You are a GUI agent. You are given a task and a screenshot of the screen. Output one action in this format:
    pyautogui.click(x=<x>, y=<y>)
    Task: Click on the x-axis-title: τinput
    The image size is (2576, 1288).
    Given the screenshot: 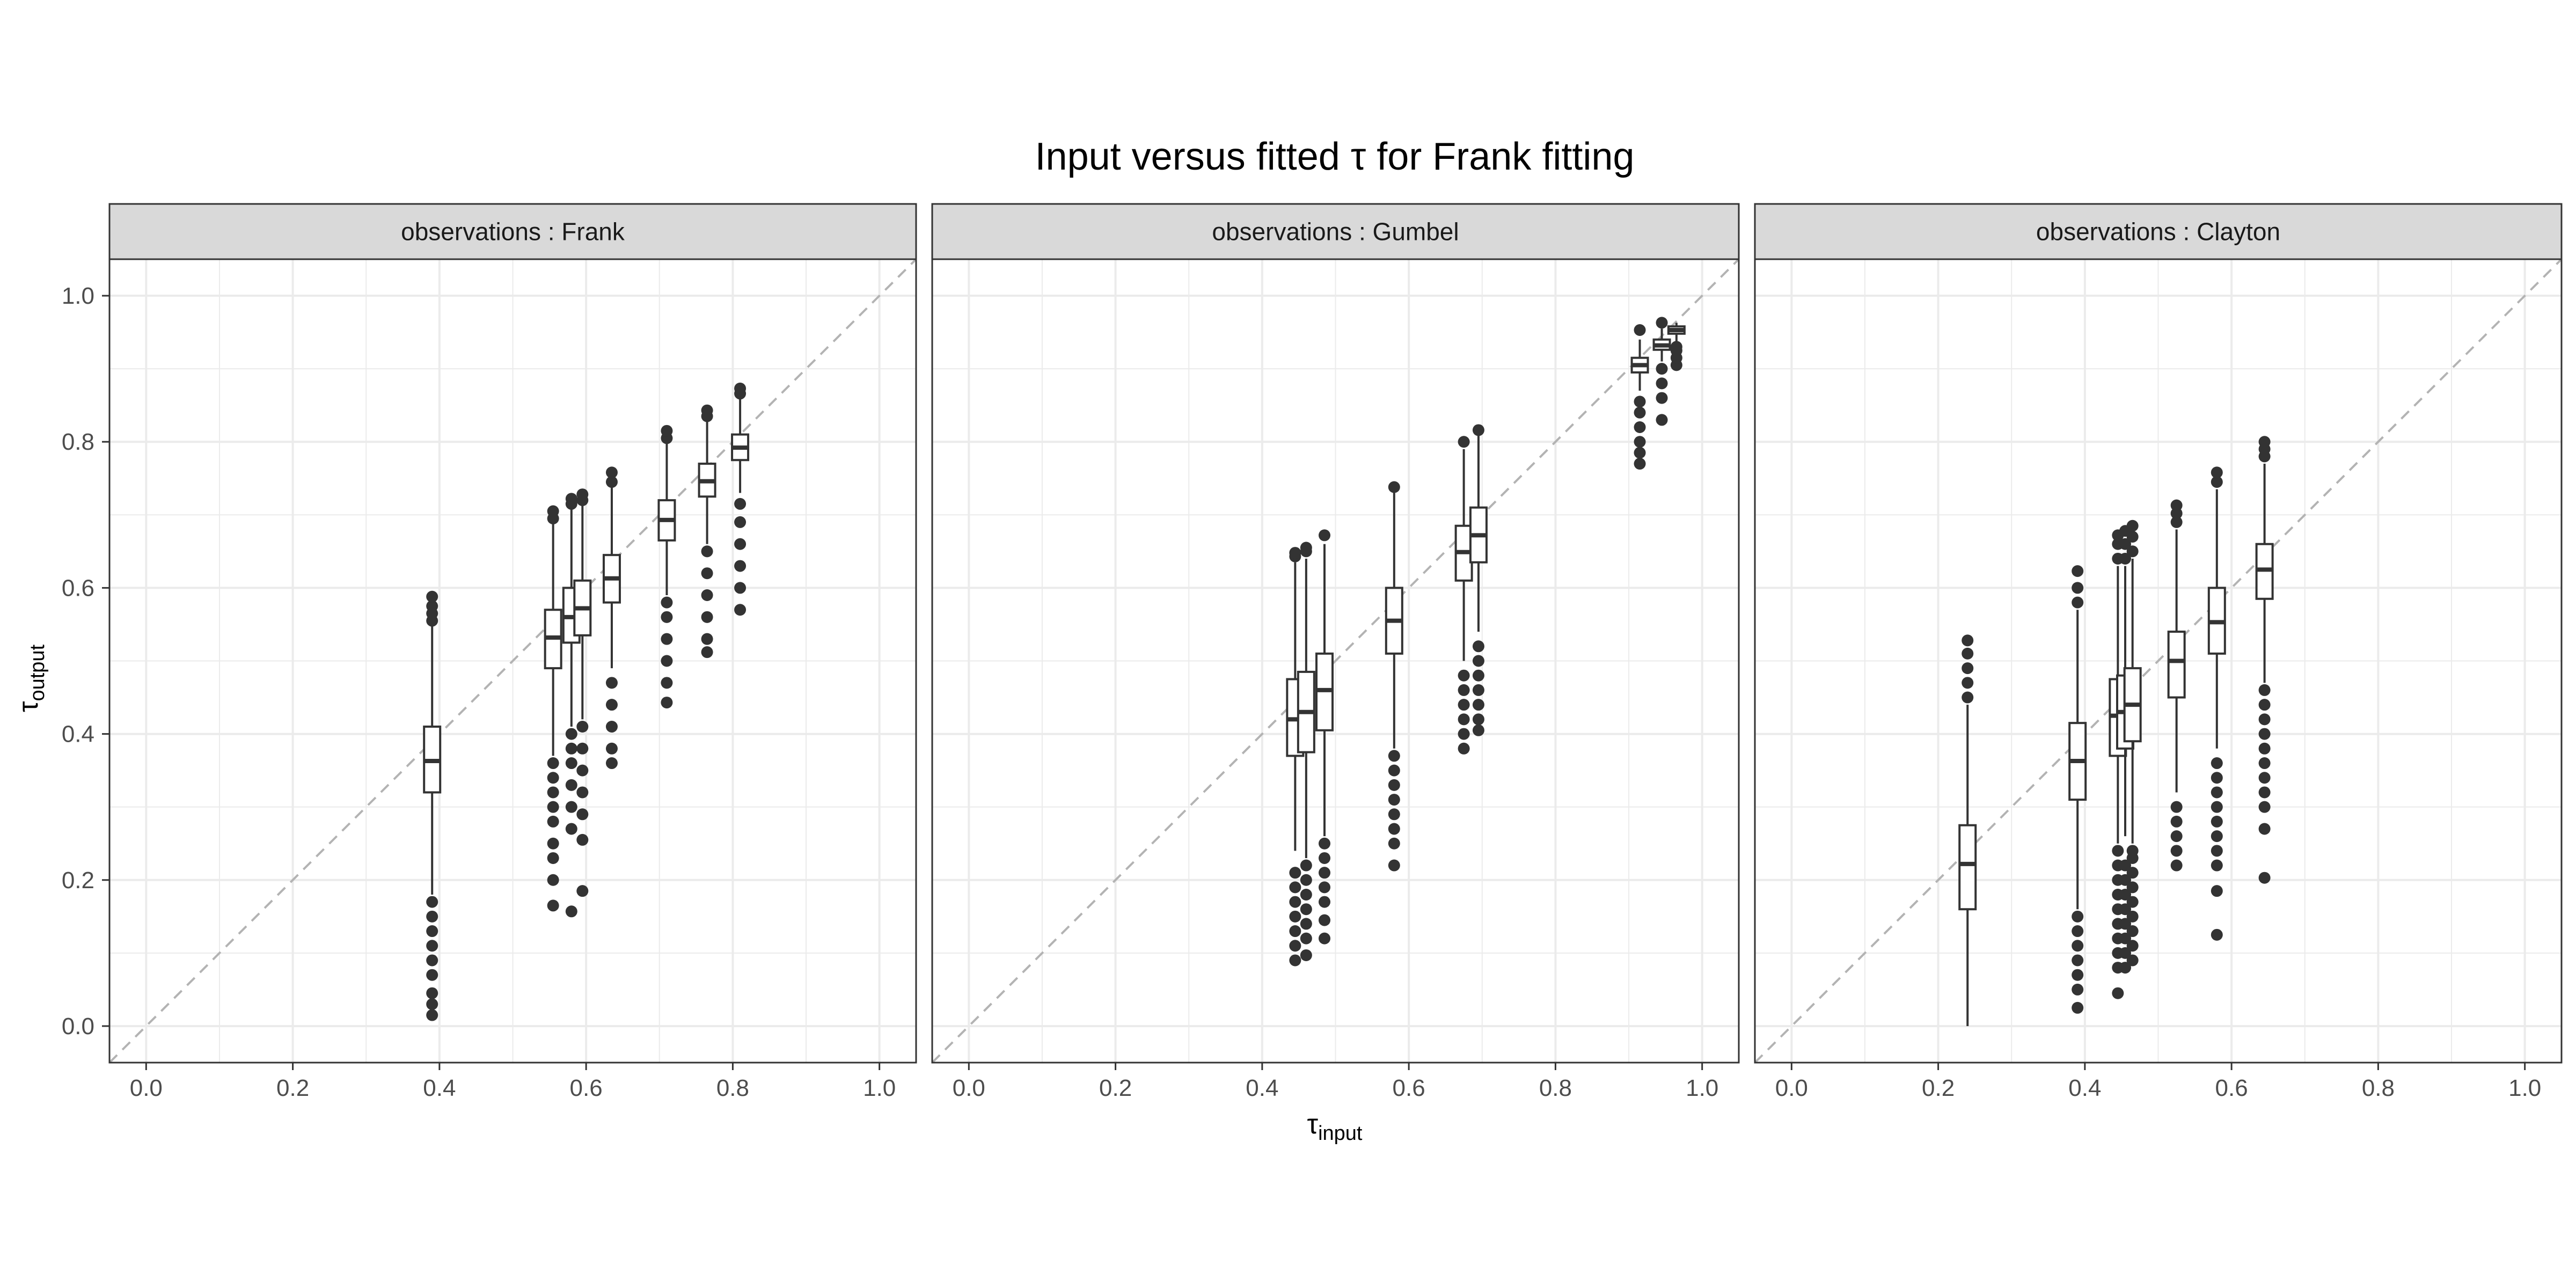 What is the action you would take?
    pyautogui.click(x=1335, y=1127)
    